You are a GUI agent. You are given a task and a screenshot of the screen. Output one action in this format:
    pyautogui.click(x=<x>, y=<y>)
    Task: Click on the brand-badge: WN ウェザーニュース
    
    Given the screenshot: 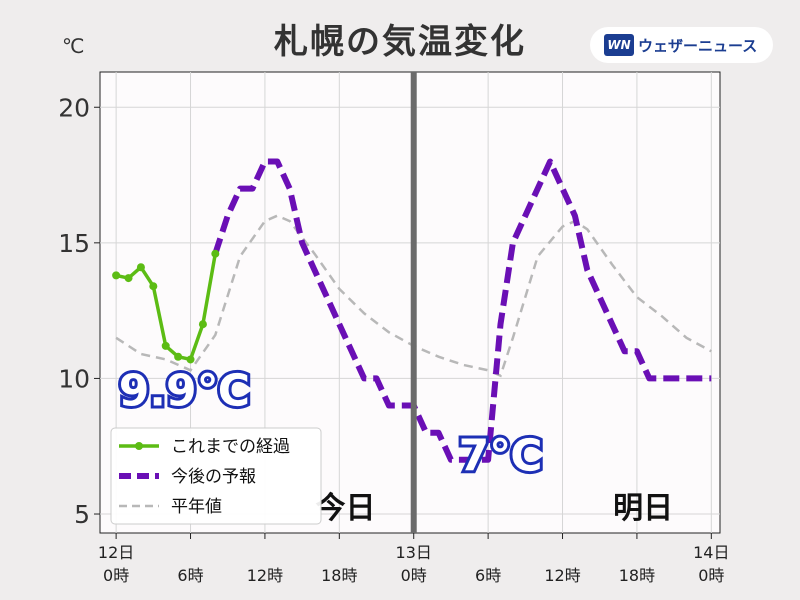 What is the action you would take?
    pyautogui.click(x=681, y=45)
    